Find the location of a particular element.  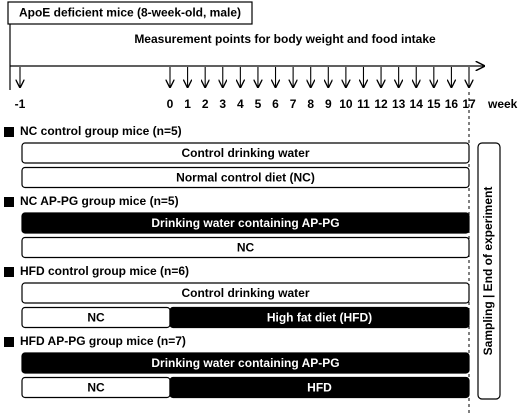

header-title: ApoE deficient mice (8-week-old, male) is located at coordinates (130, 13).